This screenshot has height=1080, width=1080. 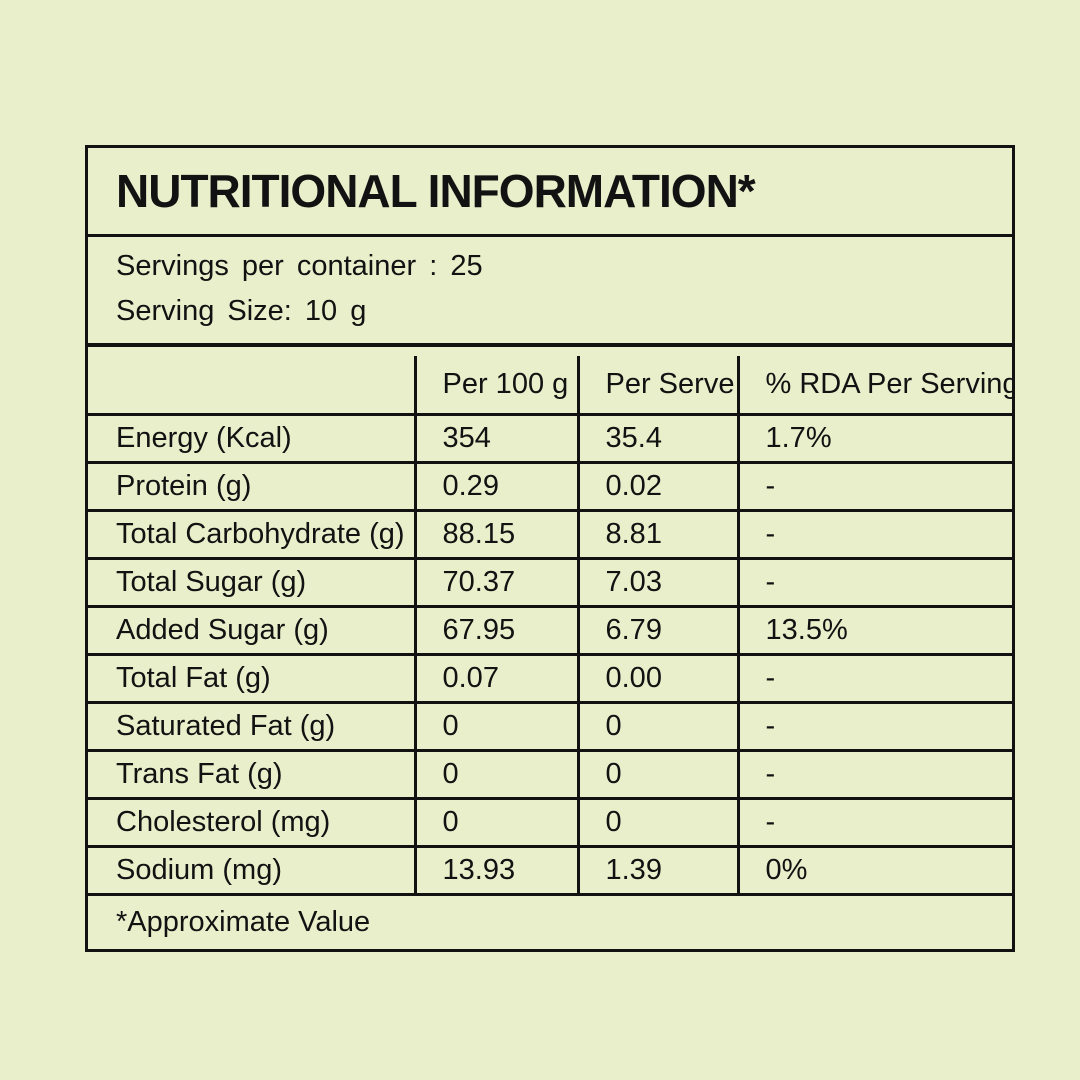 I want to click on value-cell: 8.81, so click(x=658, y=534).